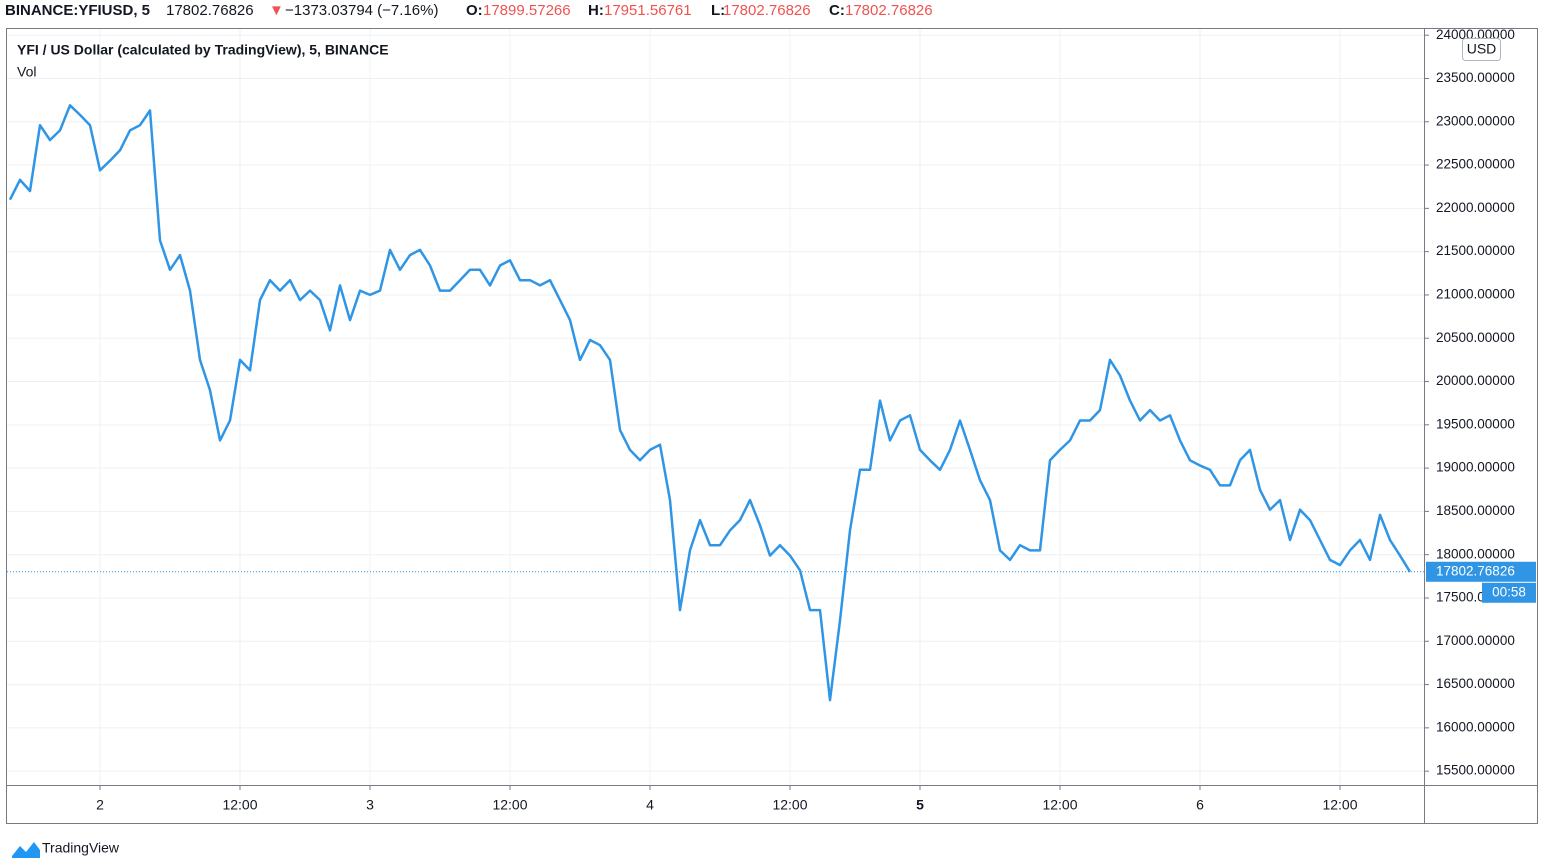 This screenshot has width=1542, height=862. I want to click on y-tick-label: 16500.00000, so click(1475, 683).